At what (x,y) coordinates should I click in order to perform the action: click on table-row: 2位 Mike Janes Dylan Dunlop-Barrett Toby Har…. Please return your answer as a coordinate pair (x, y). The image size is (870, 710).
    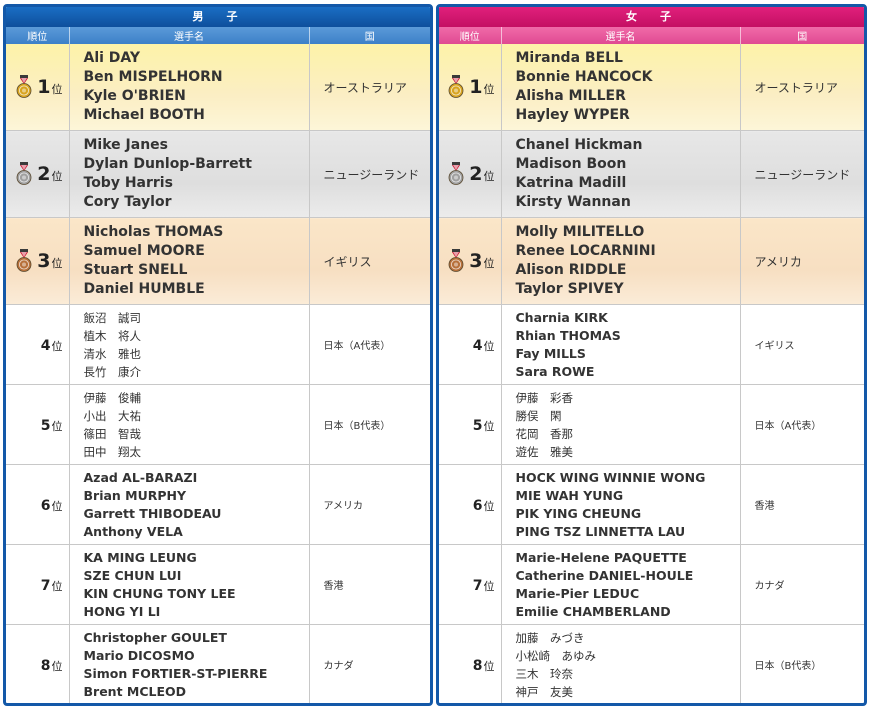
    Looking at the image, I should click on (218, 174).